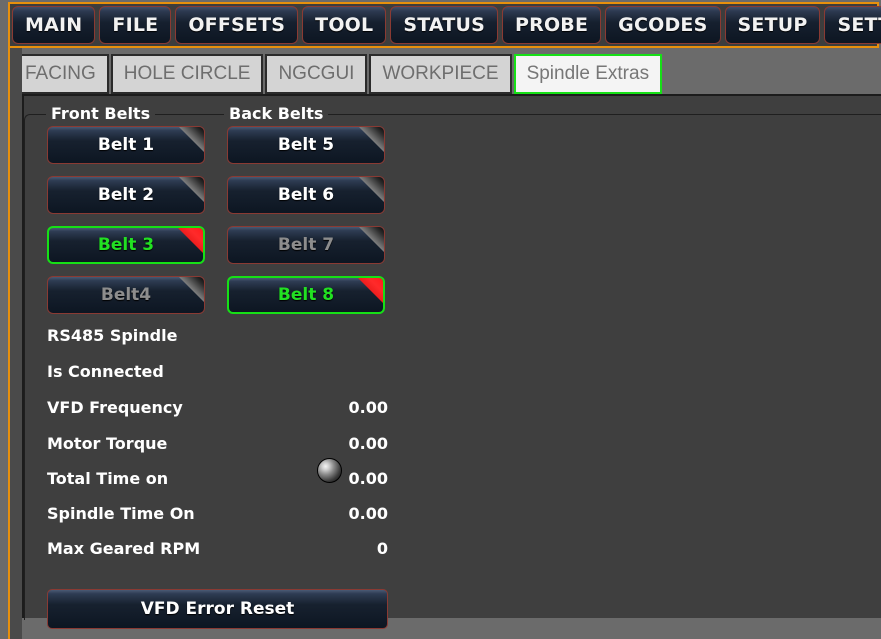 This screenshot has height=639, width=881. I want to click on belt-button-belt1: Belt 1, so click(126, 145).